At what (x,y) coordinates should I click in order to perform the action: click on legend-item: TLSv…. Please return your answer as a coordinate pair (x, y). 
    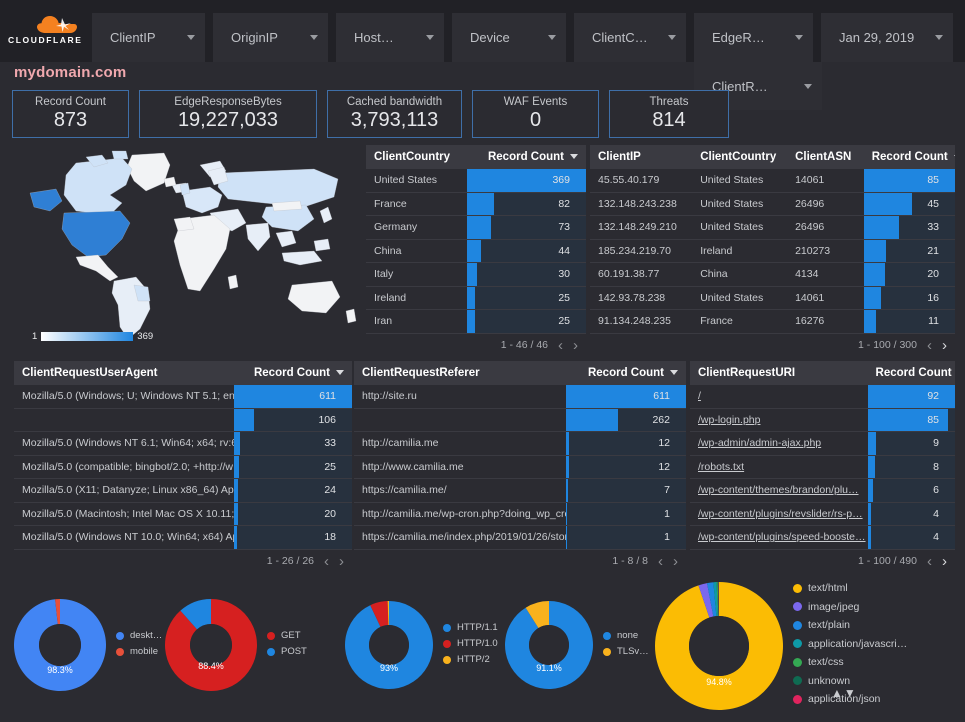
    Looking at the image, I should click on (626, 651).